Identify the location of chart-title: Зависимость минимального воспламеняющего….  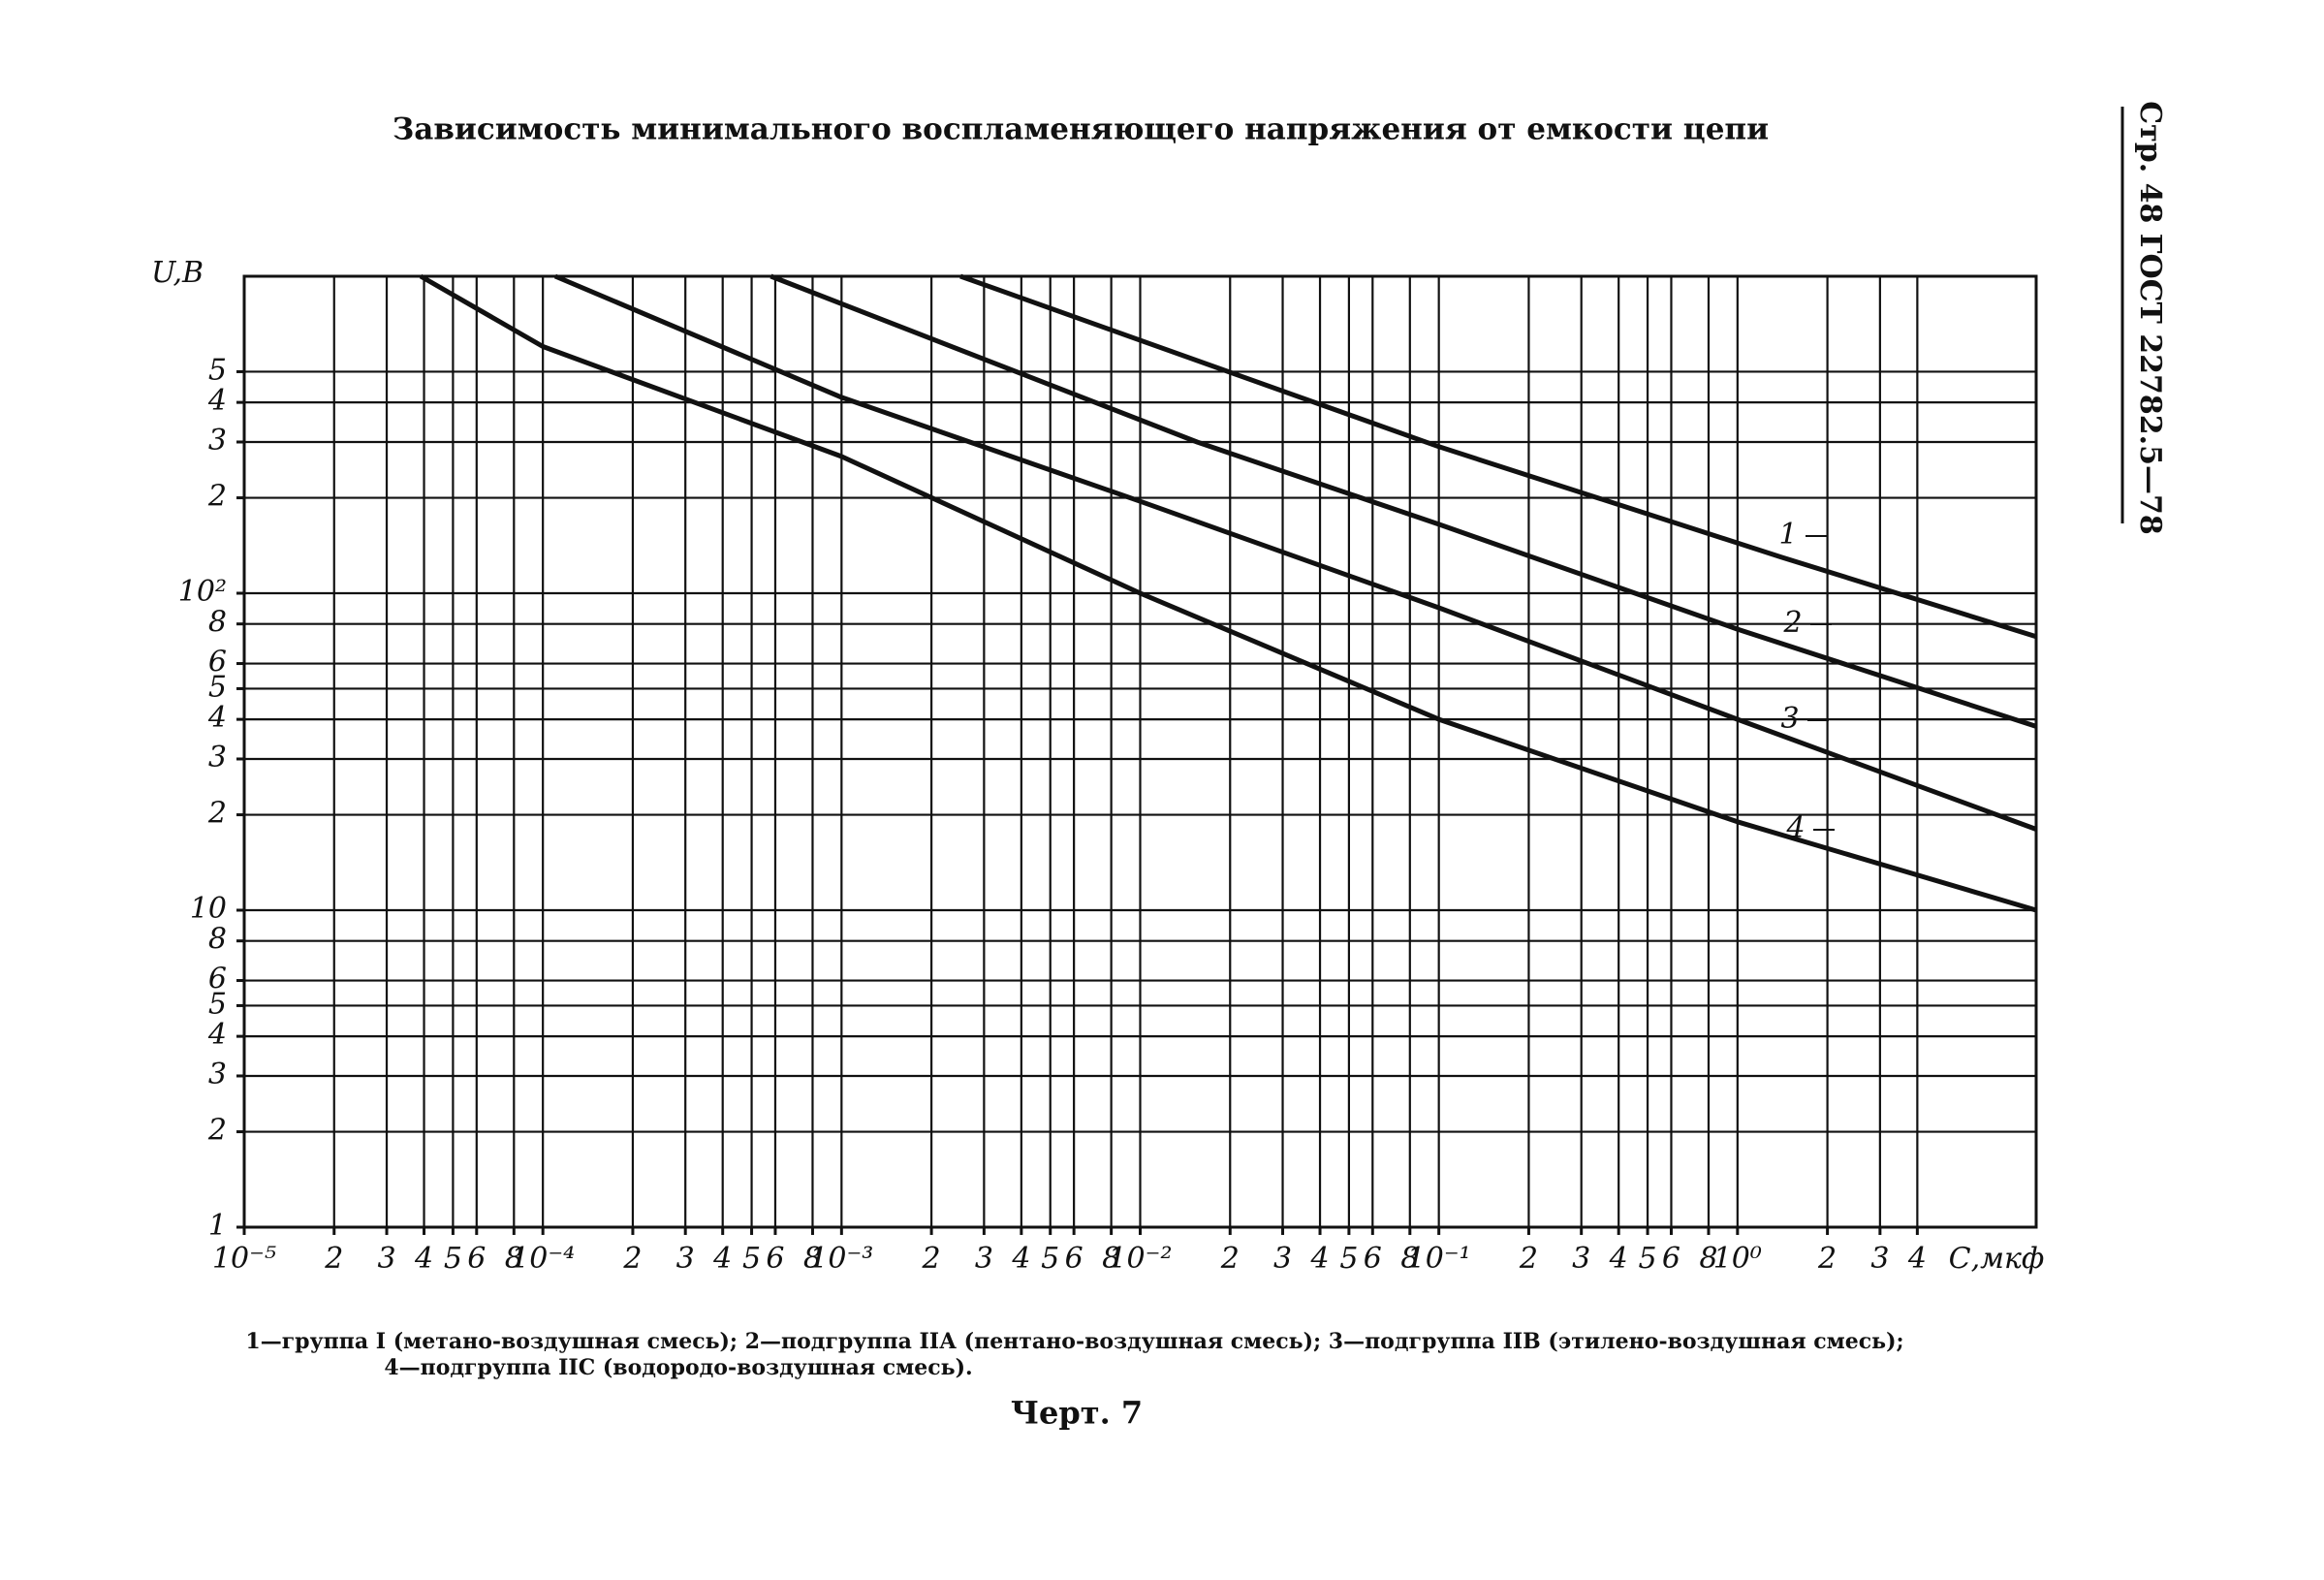
(1081, 129).